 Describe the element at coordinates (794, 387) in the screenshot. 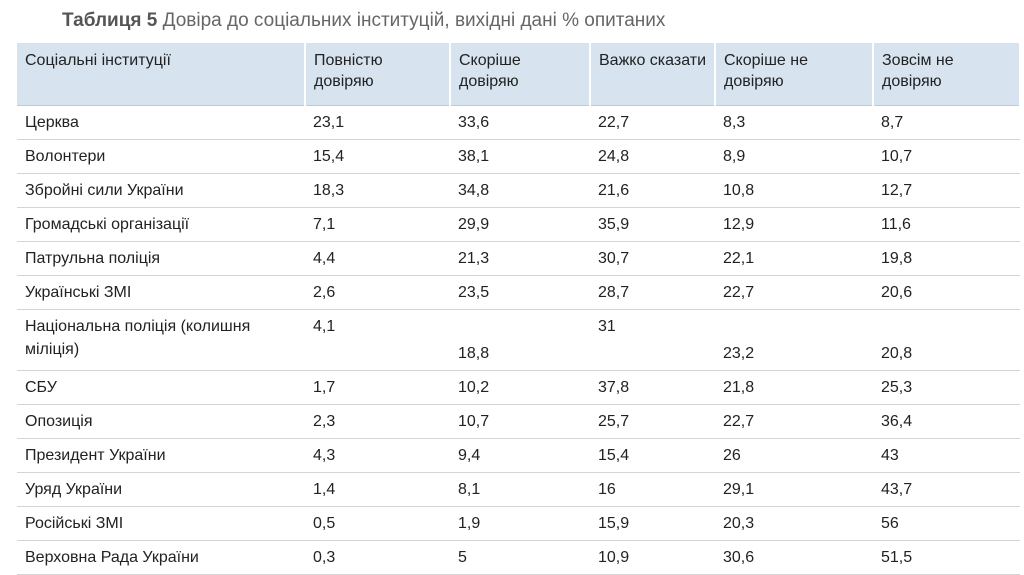

I see `value-cell: 21,8` at that location.